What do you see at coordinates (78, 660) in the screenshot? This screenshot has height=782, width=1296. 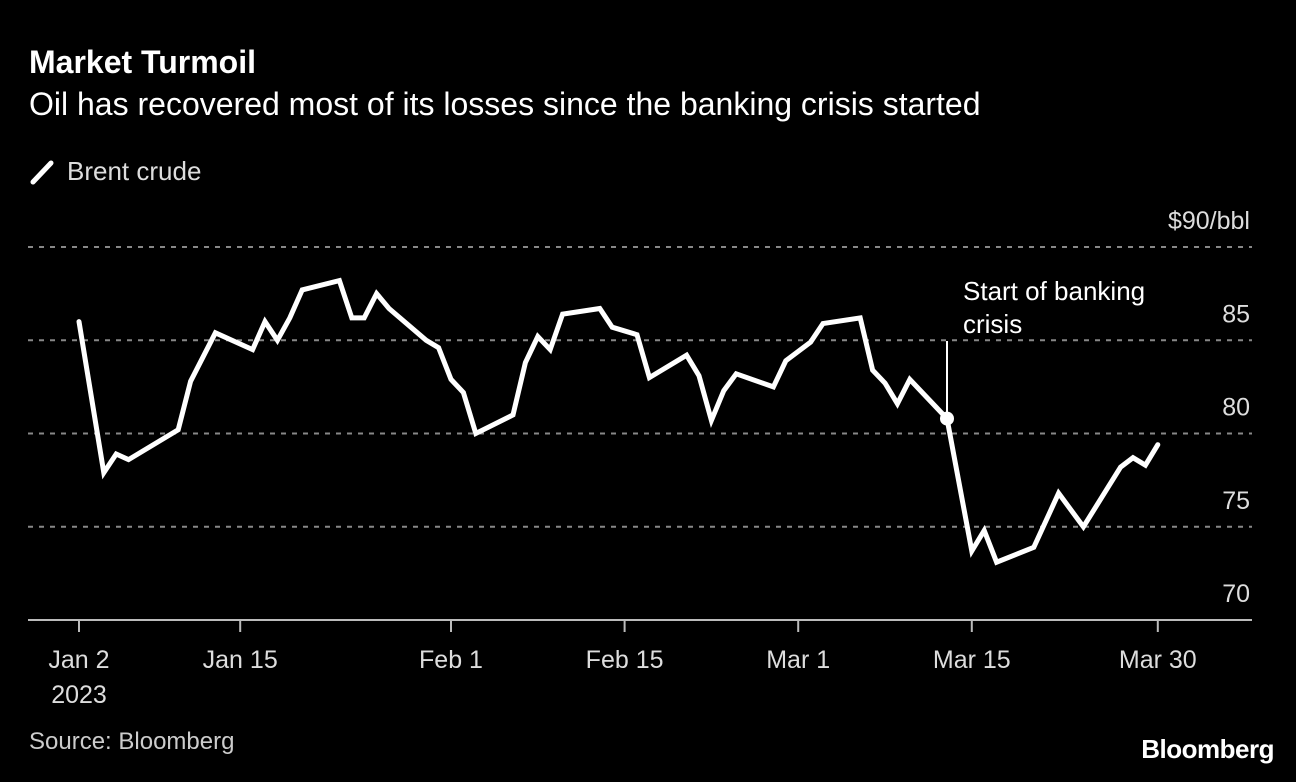 I see `x-tick-label: Jan 2` at bounding box center [78, 660].